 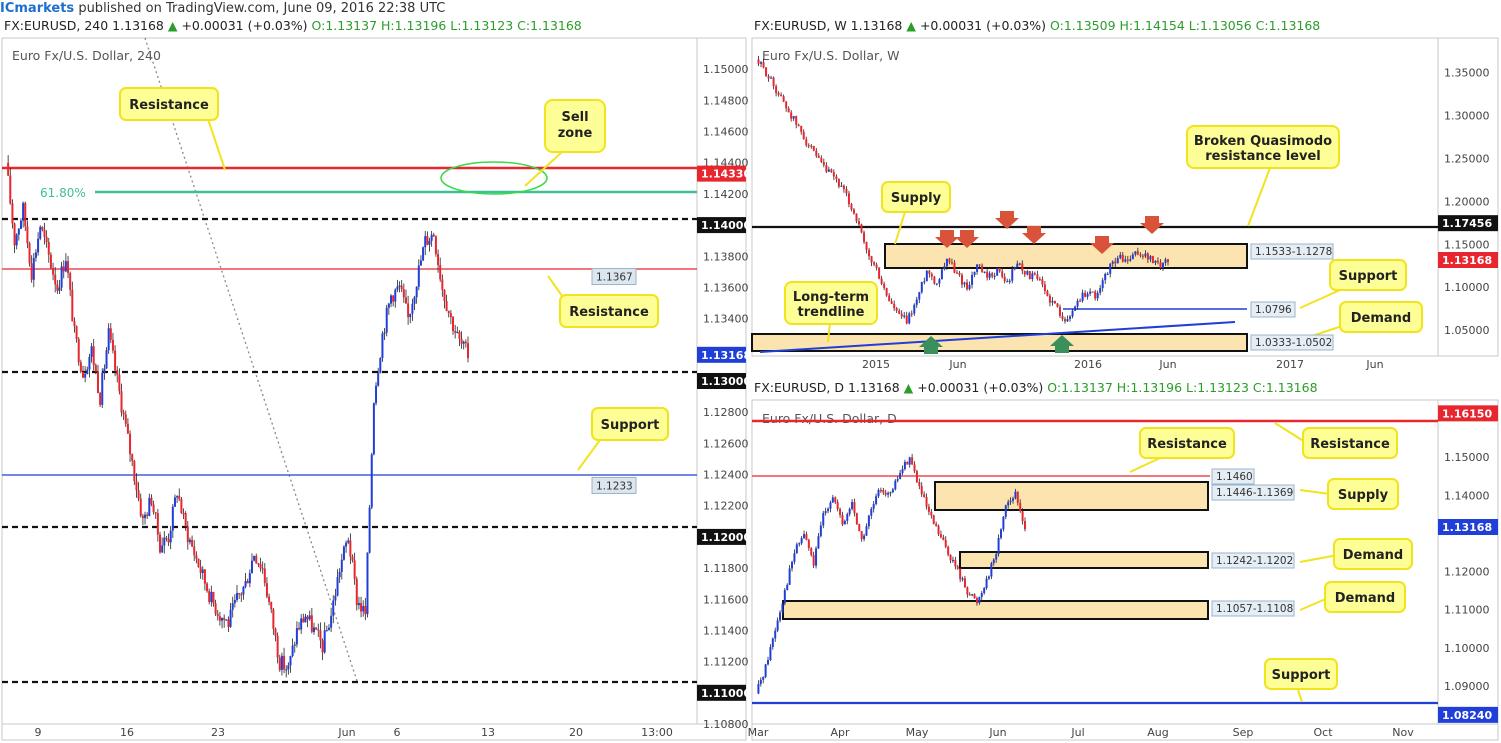 I want to click on brand-link: ICmarkets, so click(x=37, y=8).